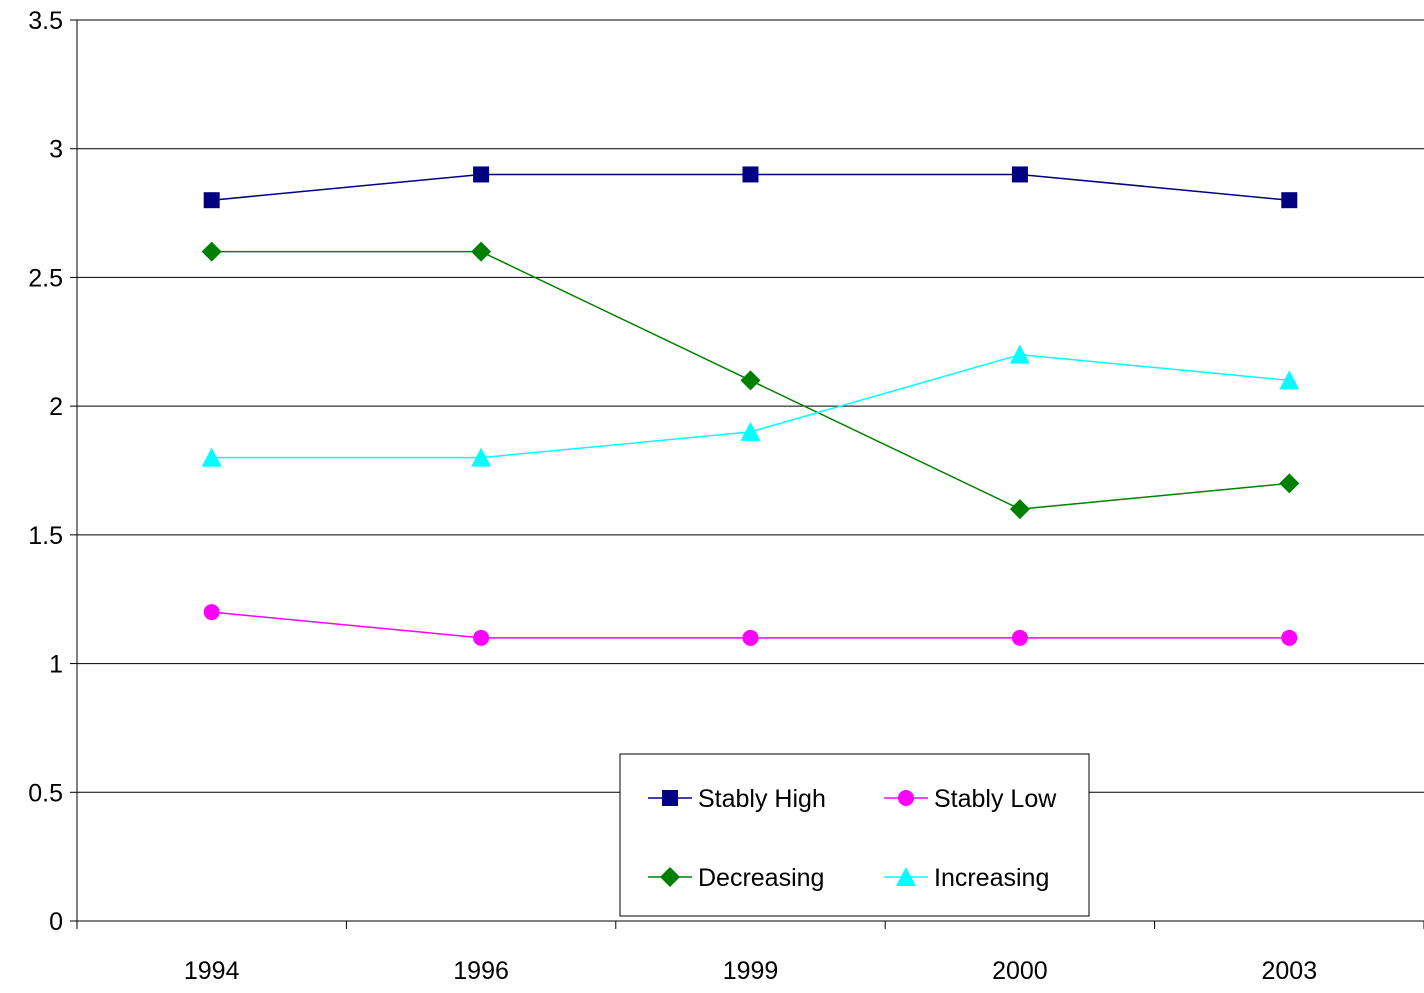  What do you see at coordinates (750, 431) in the screenshot?
I see `point-increasing-1999` at bounding box center [750, 431].